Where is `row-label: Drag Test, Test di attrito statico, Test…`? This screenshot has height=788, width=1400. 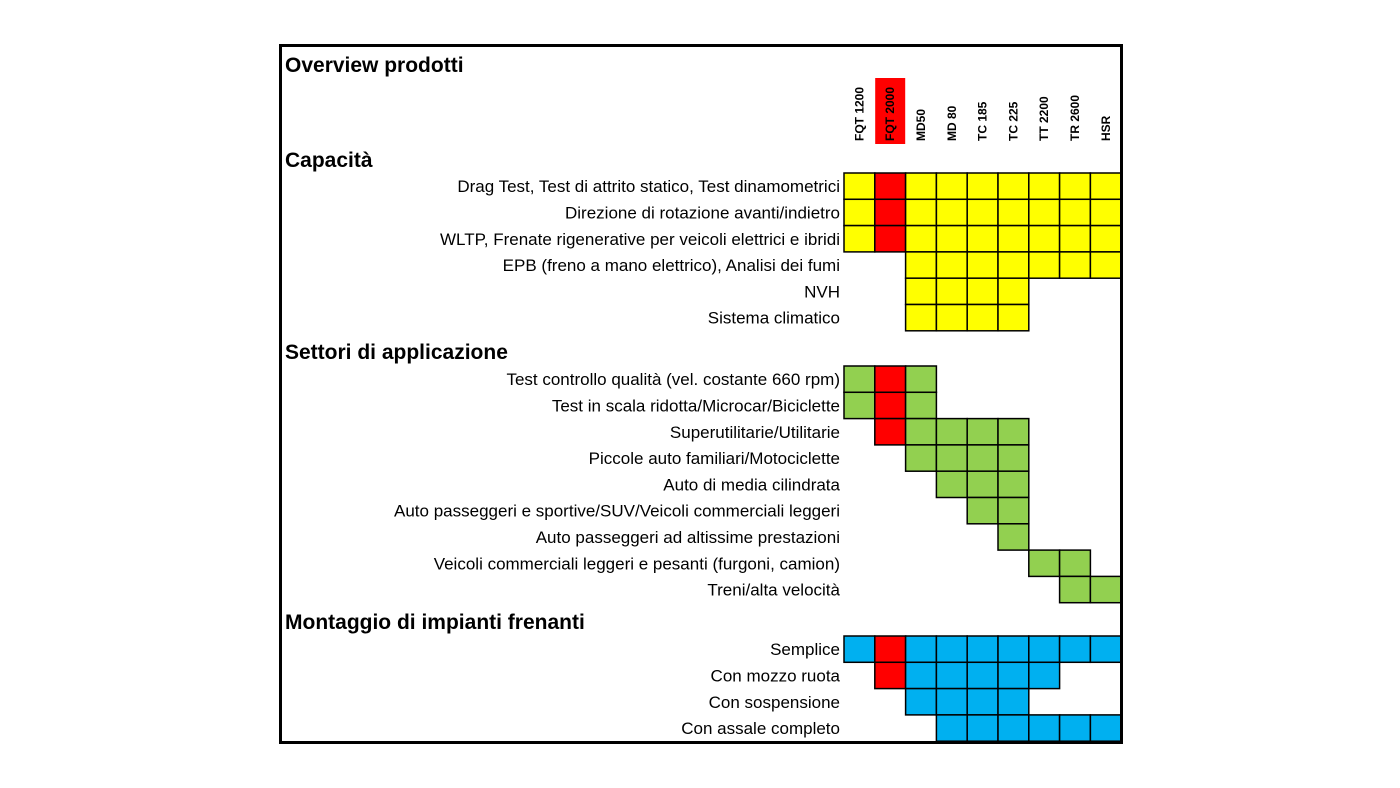 row-label: Drag Test, Test di attrito statico, Test… is located at coordinates (648, 186).